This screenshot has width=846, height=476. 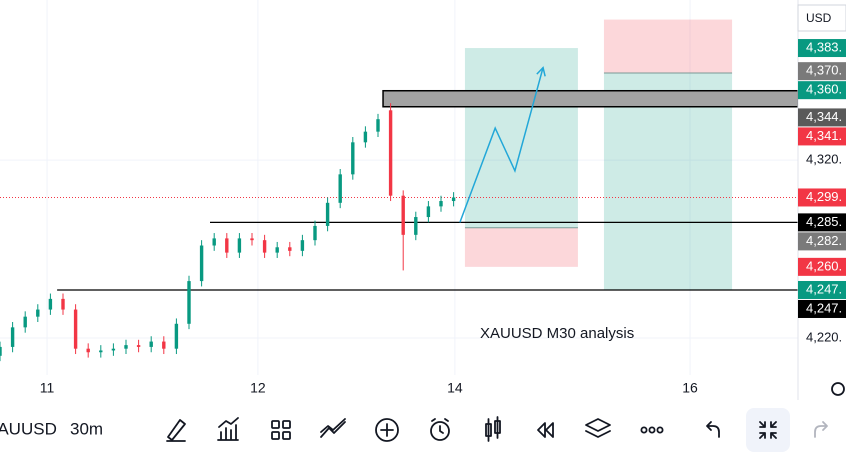 I want to click on bar-style-icon, so click(x=493, y=429).